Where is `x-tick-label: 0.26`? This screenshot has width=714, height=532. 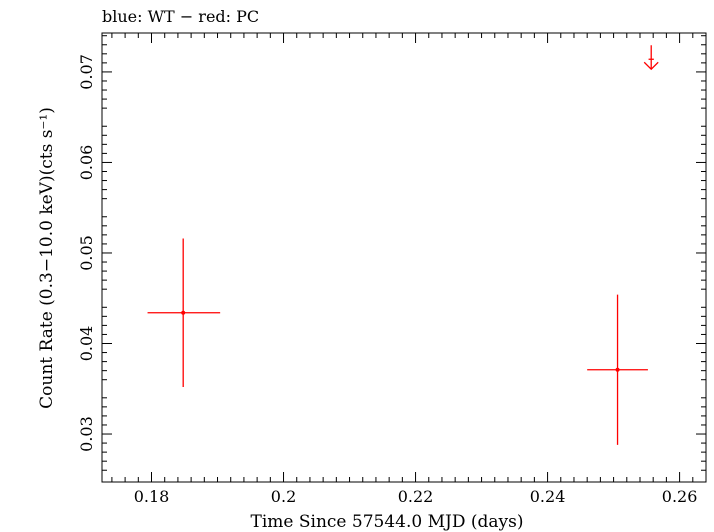
x-tick-label: 0.26 is located at coordinates (680, 496).